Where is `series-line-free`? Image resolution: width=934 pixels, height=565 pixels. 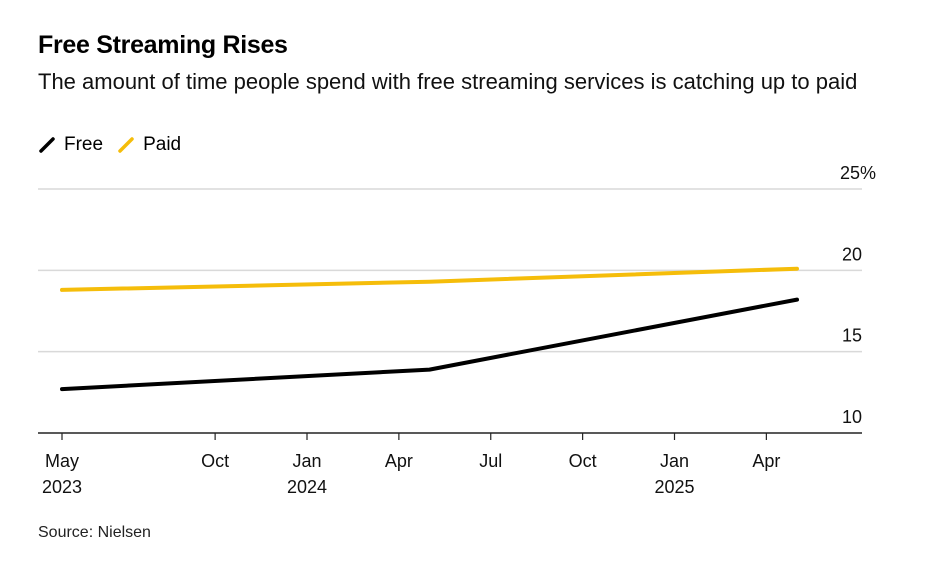
series-line-free is located at coordinates (429, 344).